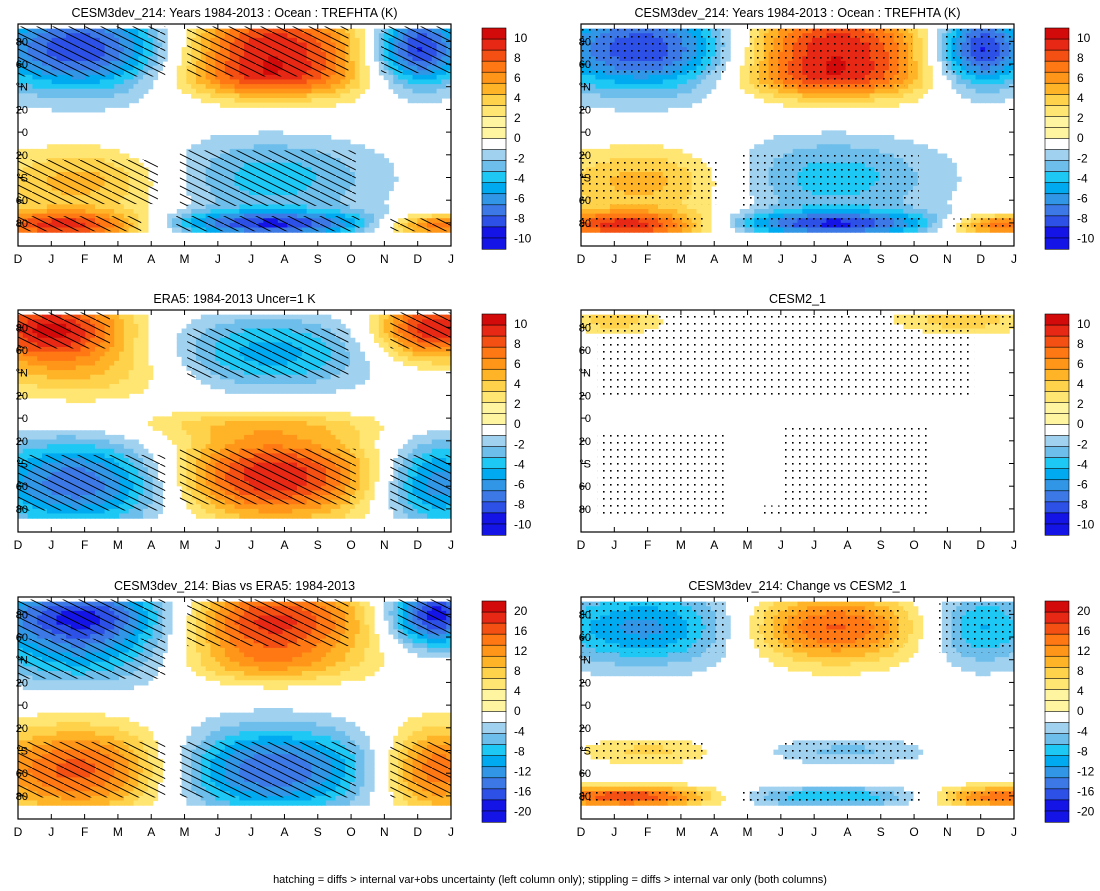  Describe the element at coordinates (234, 299) in the screenshot. I see `panel-title: ERA5: 1984-2013 Uncer=1 K` at that location.